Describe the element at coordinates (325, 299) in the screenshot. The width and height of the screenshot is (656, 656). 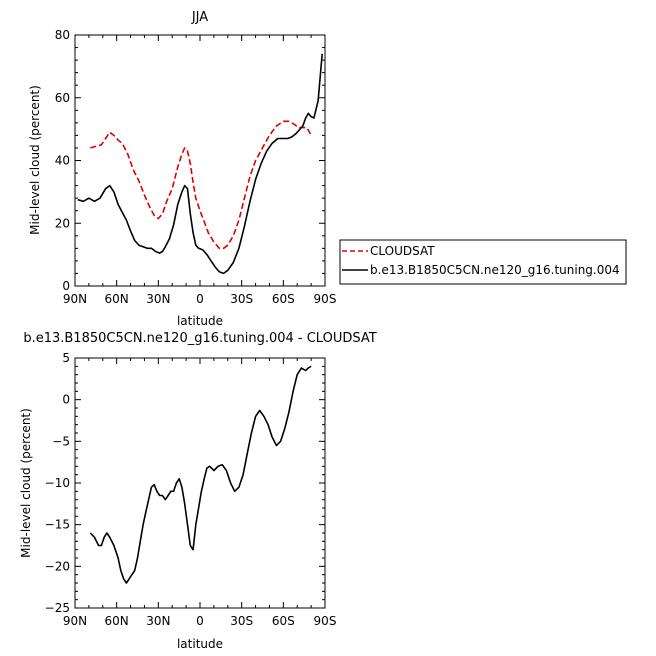
I see `top-chart-x-tick-label: 90S` at that location.